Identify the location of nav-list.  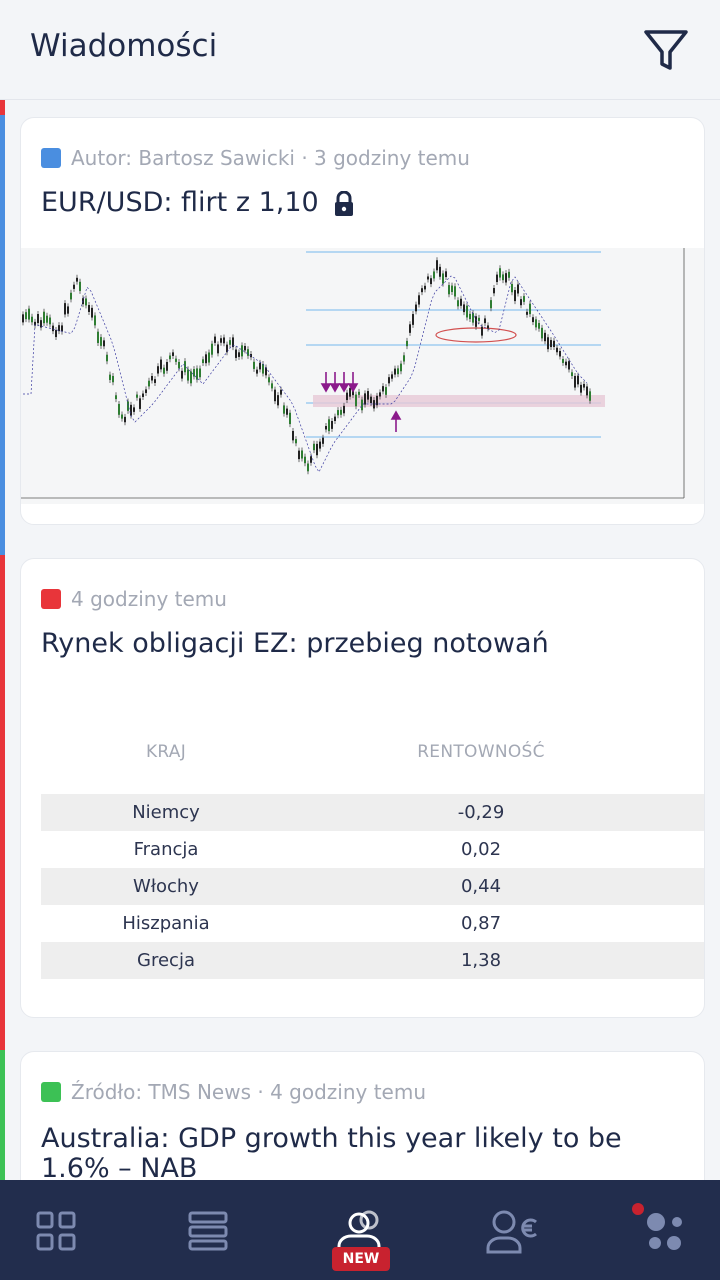
(208, 1231).